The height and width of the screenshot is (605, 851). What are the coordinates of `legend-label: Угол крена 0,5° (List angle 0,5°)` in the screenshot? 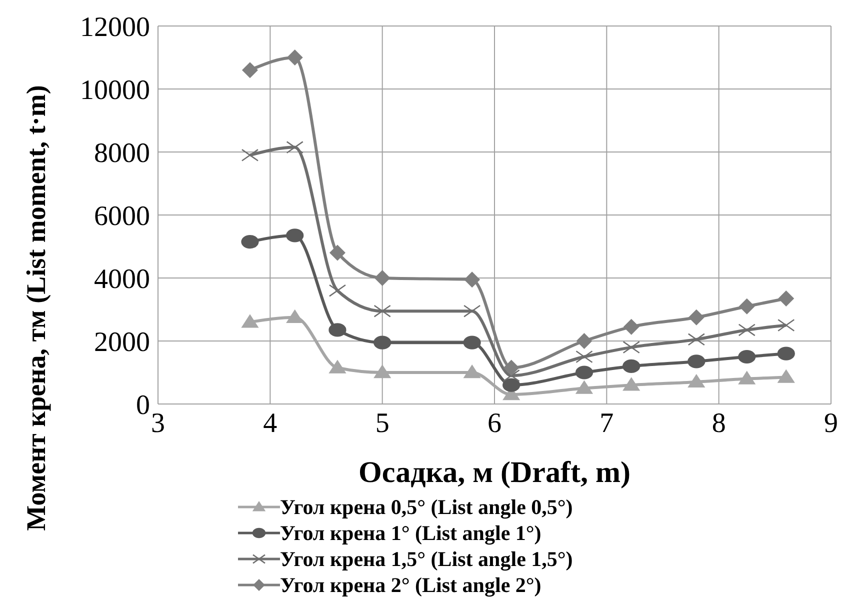 It's located at (426, 507).